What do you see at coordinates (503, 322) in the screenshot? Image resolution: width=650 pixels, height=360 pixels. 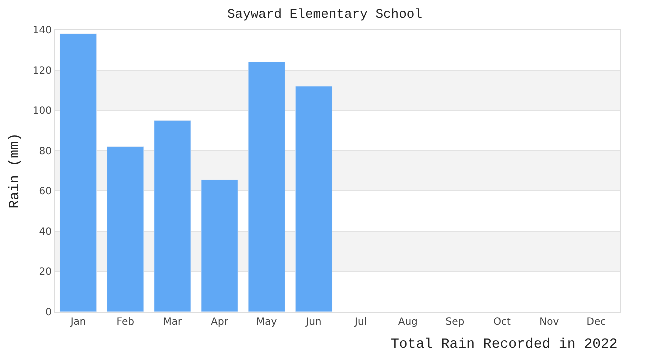 I see `x-tick-label: Oct` at bounding box center [503, 322].